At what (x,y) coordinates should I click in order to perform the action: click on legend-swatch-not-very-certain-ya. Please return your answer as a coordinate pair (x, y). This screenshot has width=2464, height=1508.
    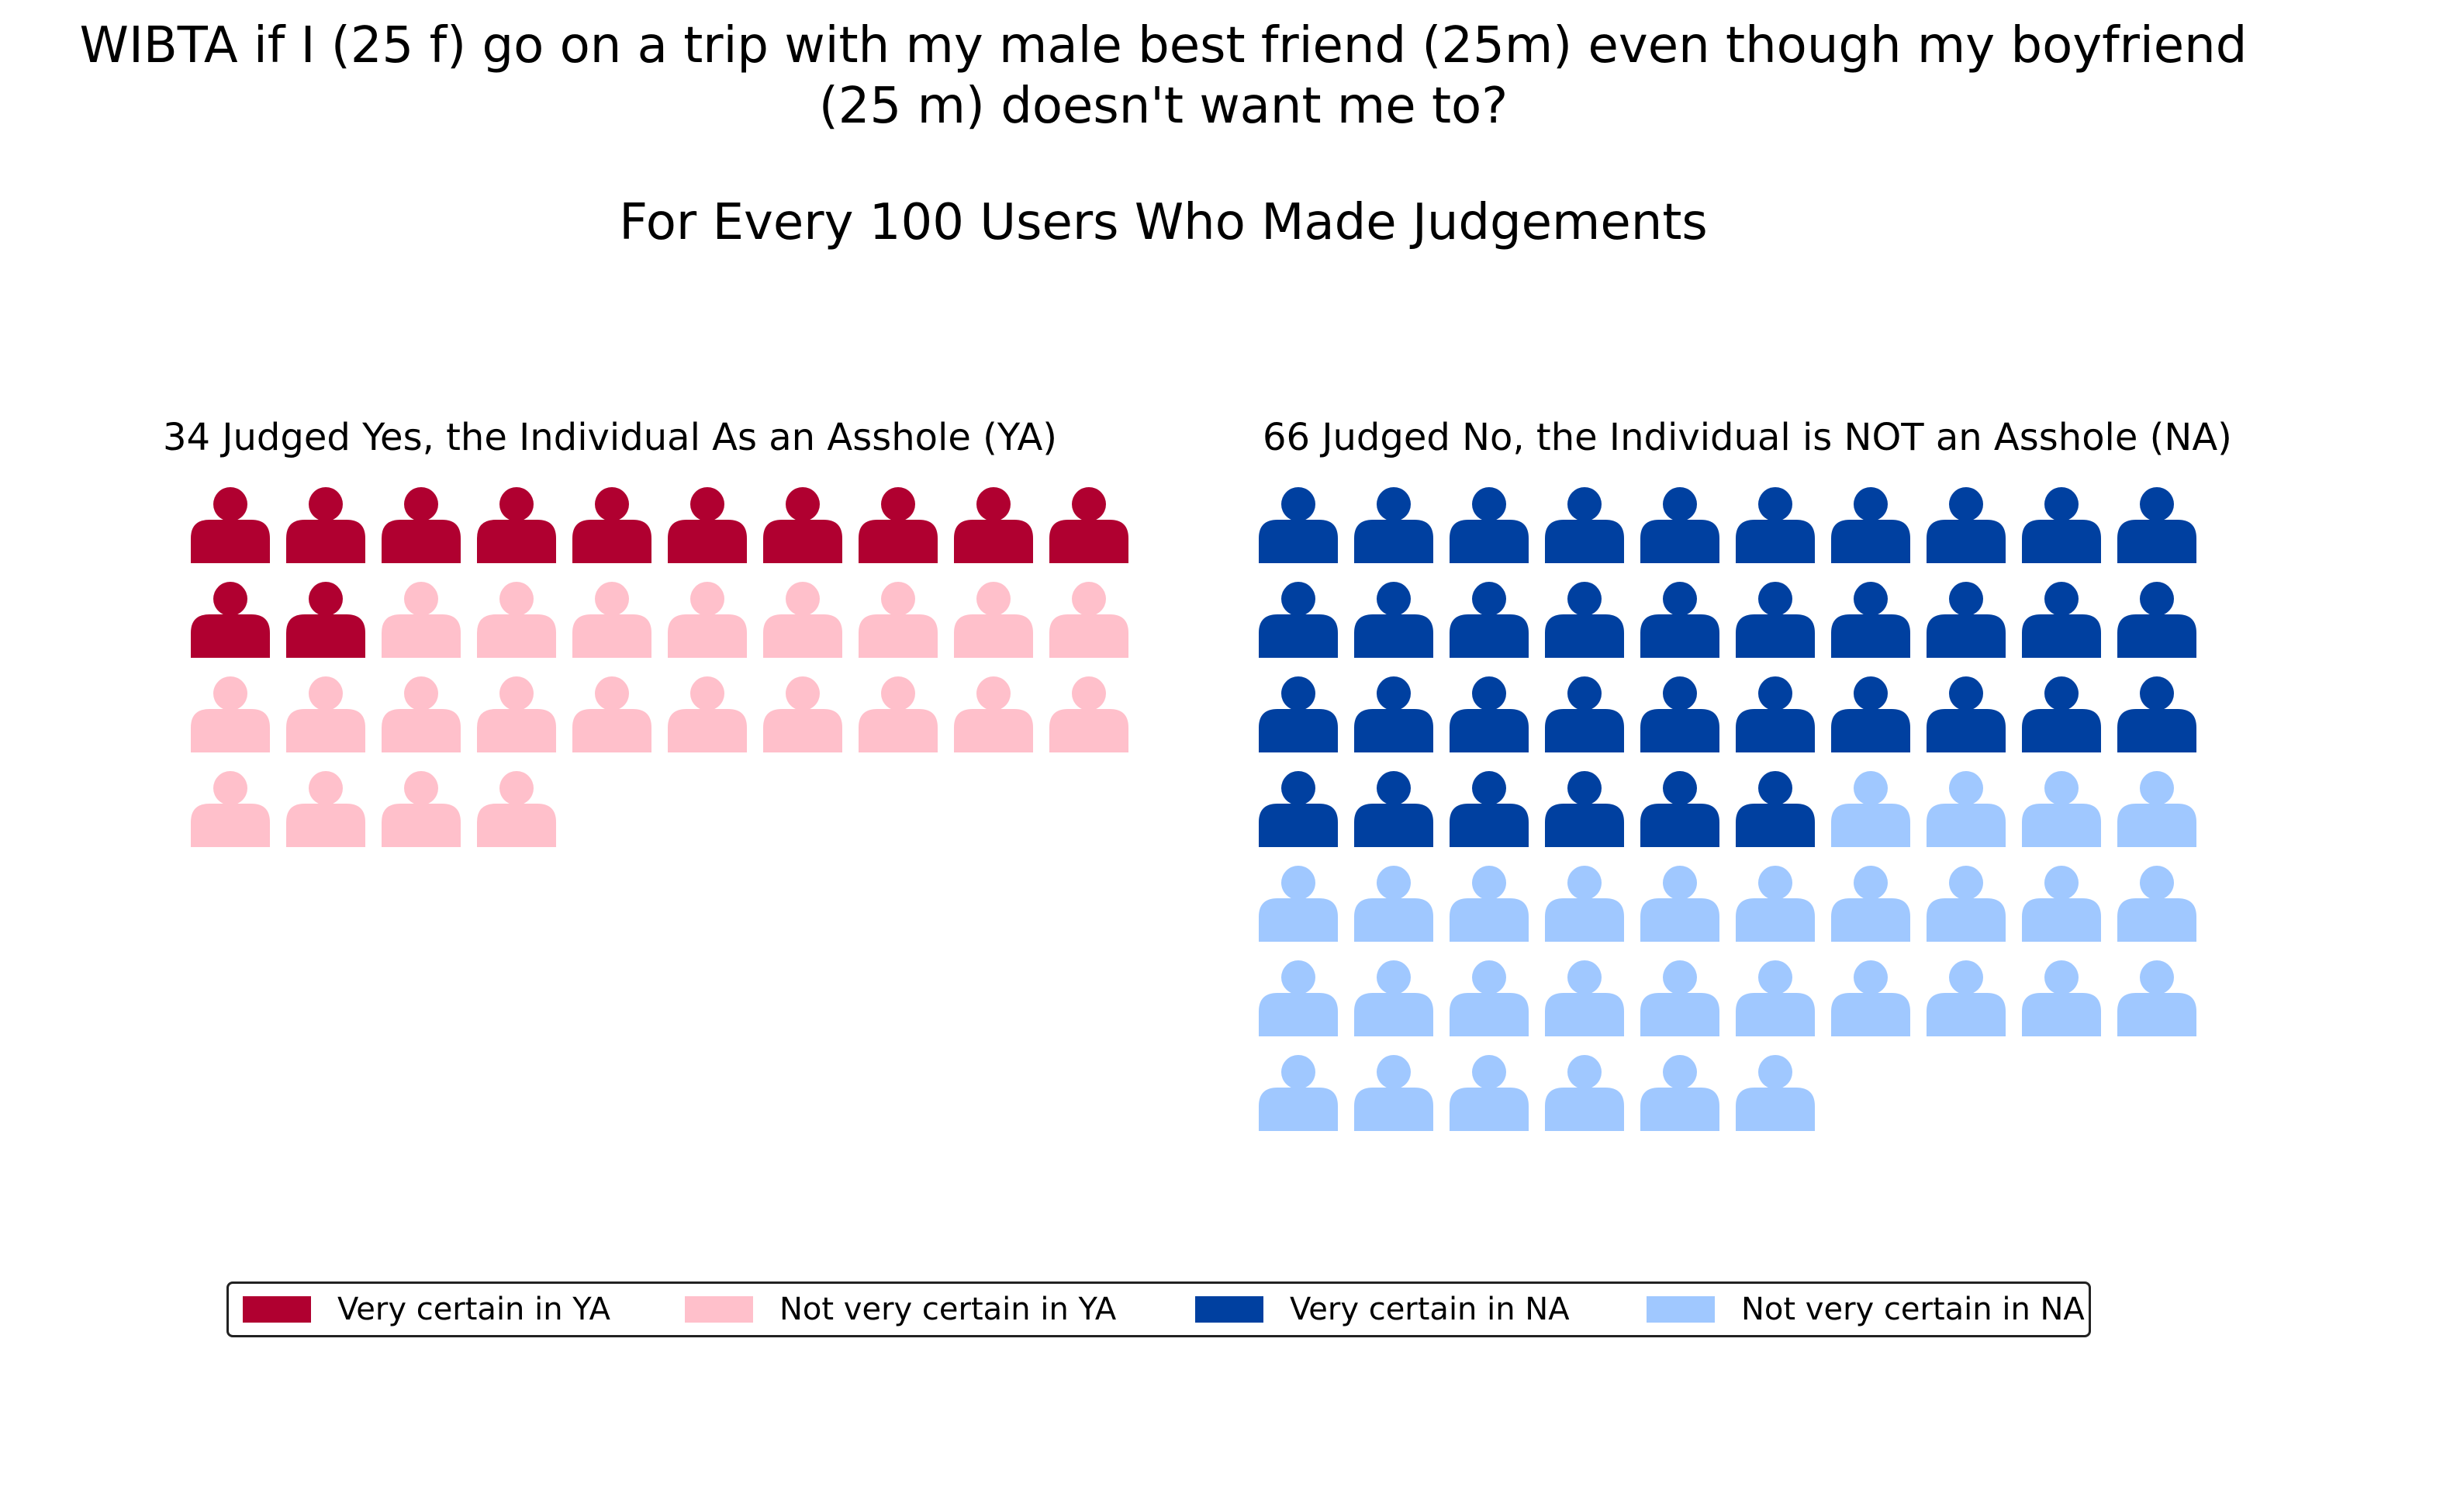
    Looking at the image, I should click on (719, 1309).